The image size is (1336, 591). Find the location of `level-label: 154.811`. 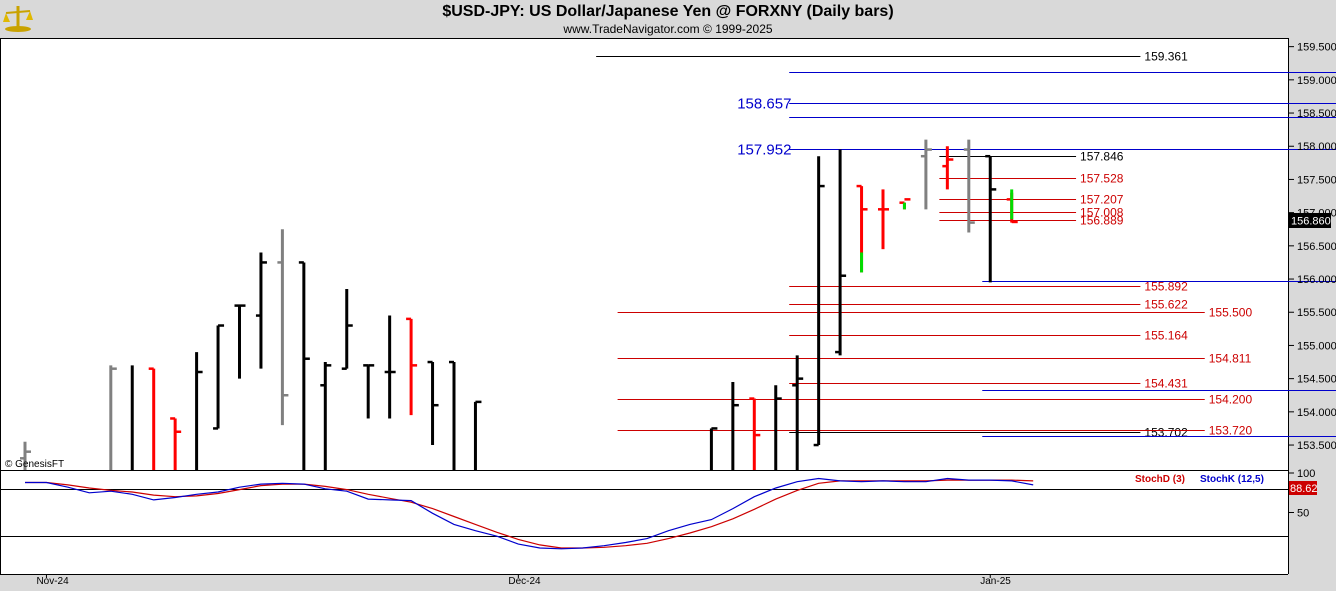

level-label: 154.811 is located at coordinates (1230, 359).